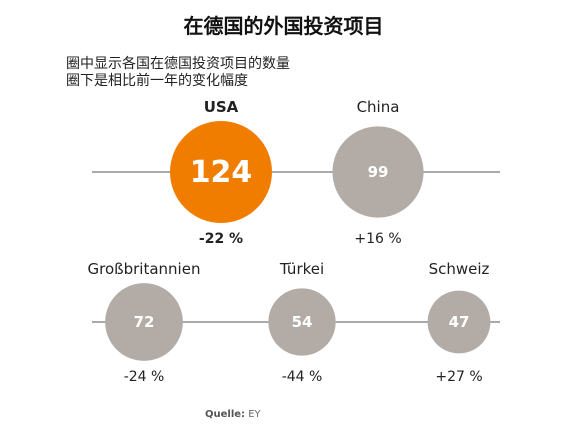 The image size is (567, 432). What do you see at coordinates (225, 414) in the screenshot?
I see `source-label: Quelle:` at bounding box center [225, 414].